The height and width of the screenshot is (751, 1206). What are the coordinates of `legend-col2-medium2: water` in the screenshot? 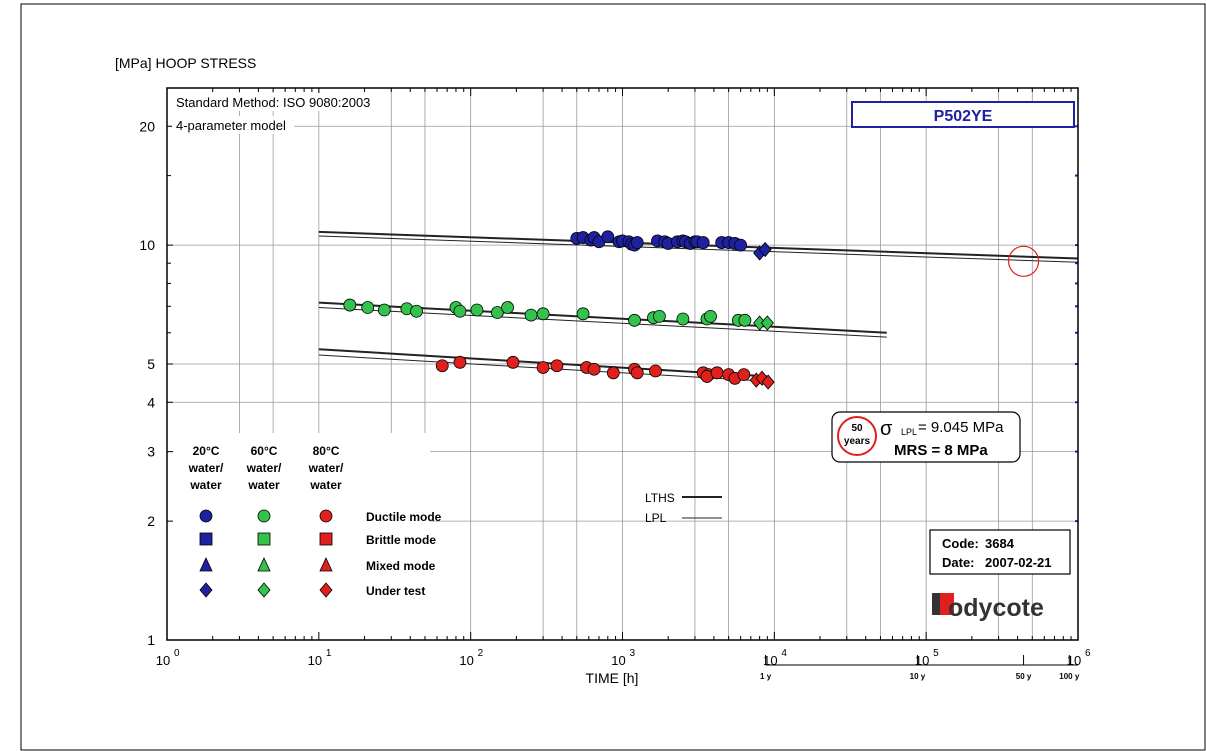 It's located at (263, 485).